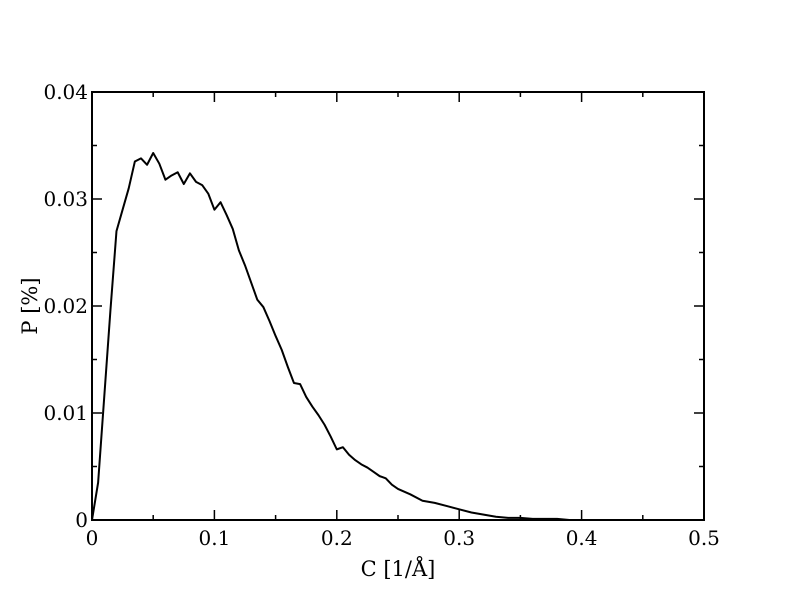  Describe the element at coordinates (214, 538) in the screenshot. I see `x-tick-label: 0.1` at that location.